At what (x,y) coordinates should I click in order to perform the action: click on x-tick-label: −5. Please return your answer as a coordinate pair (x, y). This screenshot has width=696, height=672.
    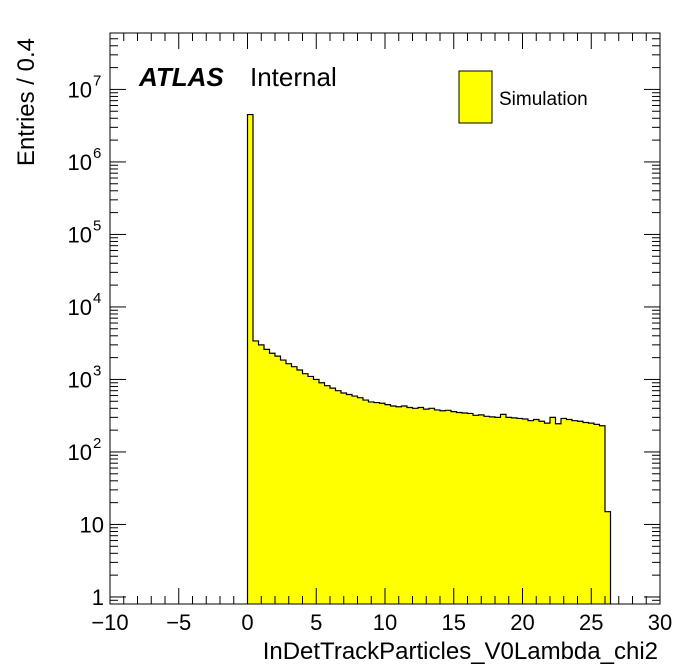
    Looking at the image, I should click on (178, 622).